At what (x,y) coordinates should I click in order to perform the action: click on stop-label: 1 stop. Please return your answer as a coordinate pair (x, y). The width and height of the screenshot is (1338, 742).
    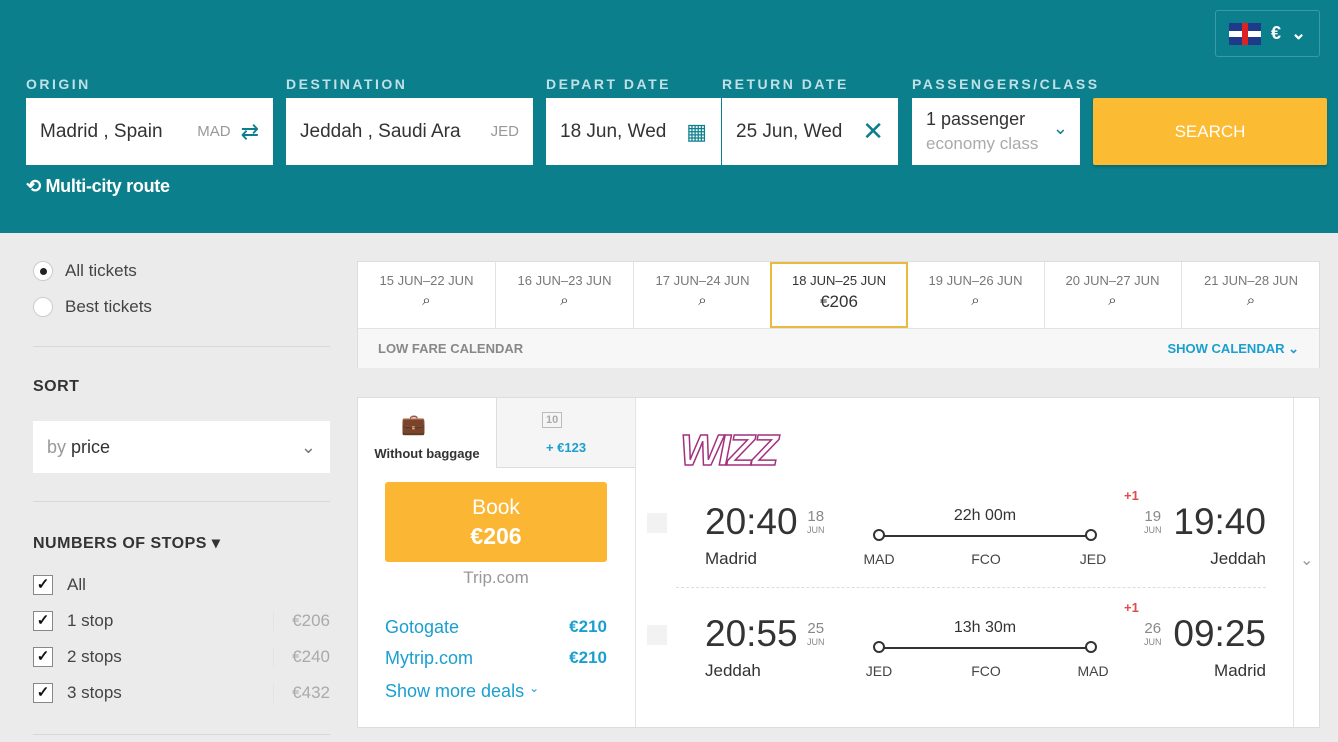
    Looking at the image, I should click on (90, 620).